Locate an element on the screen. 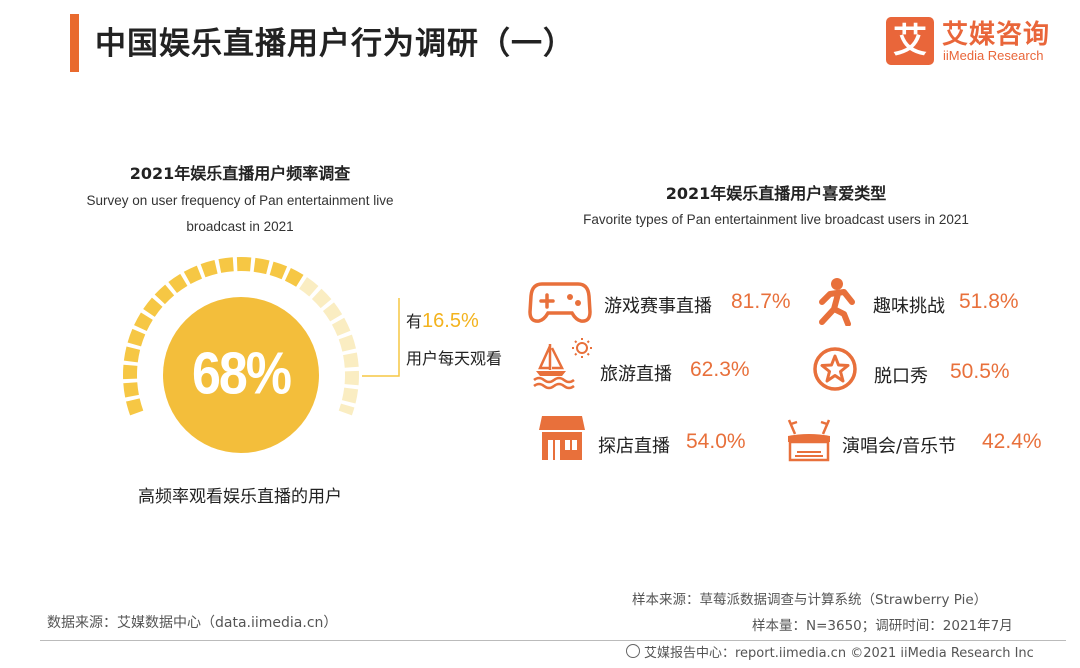 This screenshot has width=1080, height=668. shop-icon is located at coordinates (562, 438).